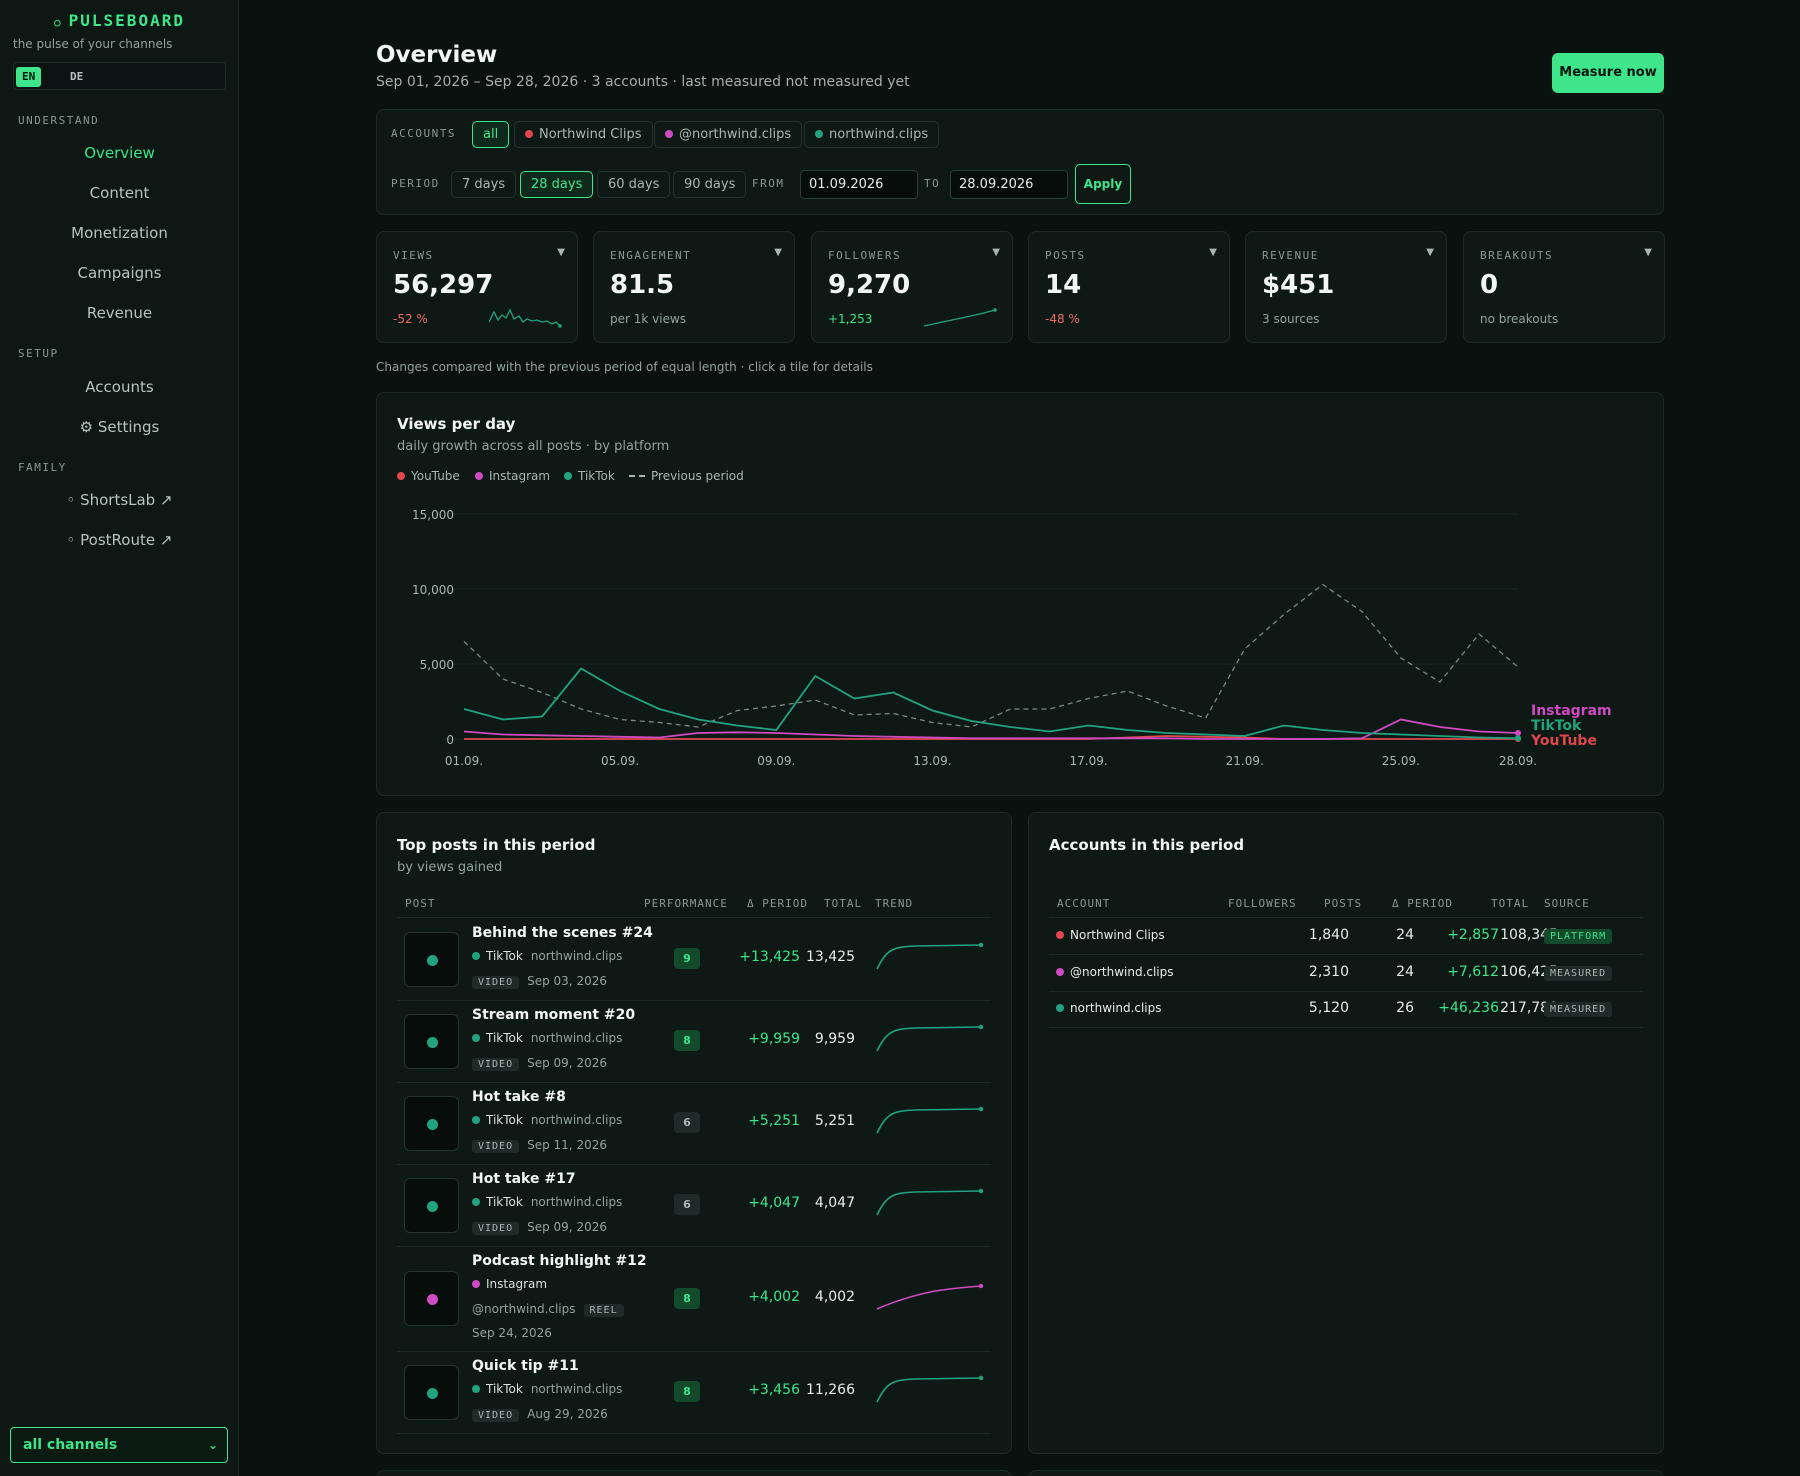 The image size is (1800, 1476). I want to click on nav-revenue: Revenue, so click(119, 313).